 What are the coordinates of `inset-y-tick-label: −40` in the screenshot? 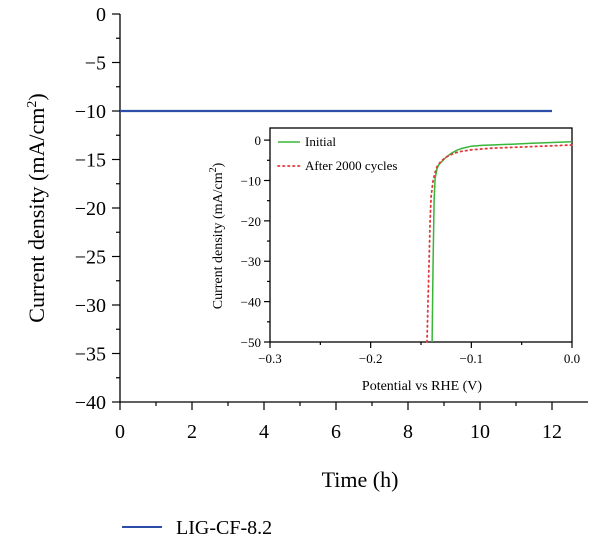 It's located at (251, 302).